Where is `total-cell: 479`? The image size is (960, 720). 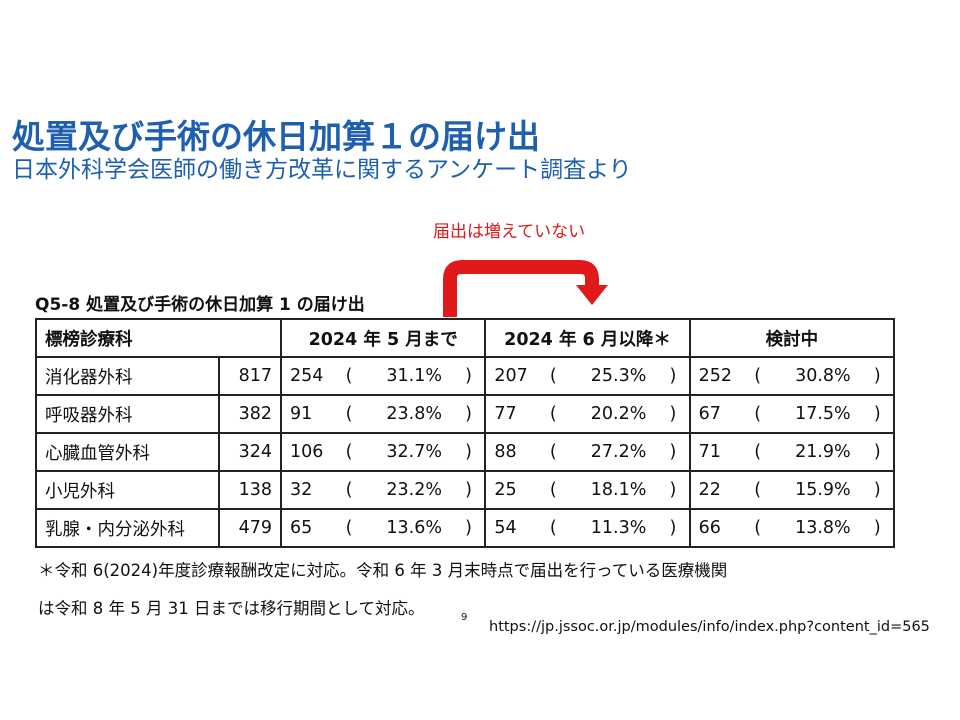
total-cell: 479 is located at coordinates (250, 528).